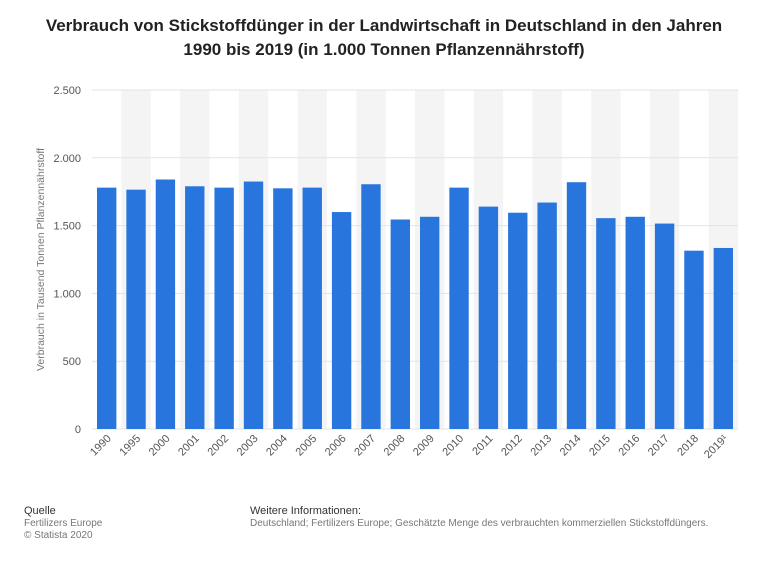  I want to click on x-tick-label: 2012, so click(512, 446).